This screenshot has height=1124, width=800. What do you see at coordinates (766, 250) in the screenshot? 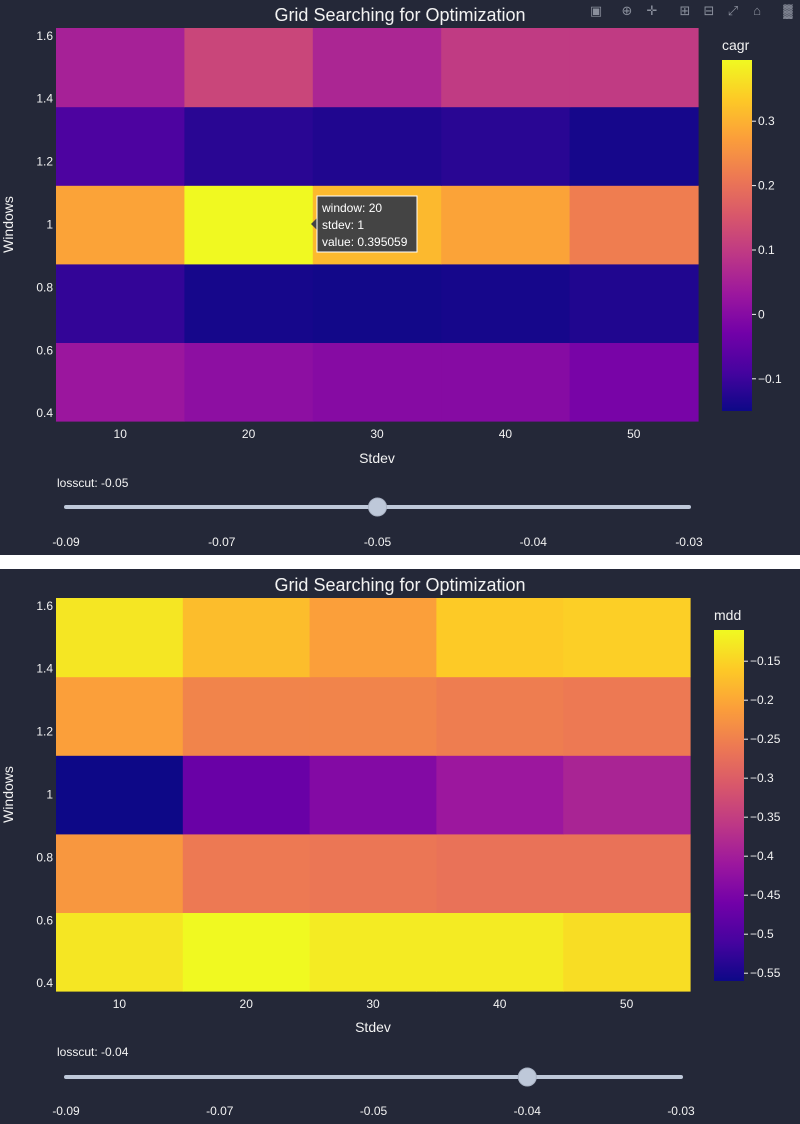
I see `colorbar-tick-label: 0.1` at bounding box center [766, 250].